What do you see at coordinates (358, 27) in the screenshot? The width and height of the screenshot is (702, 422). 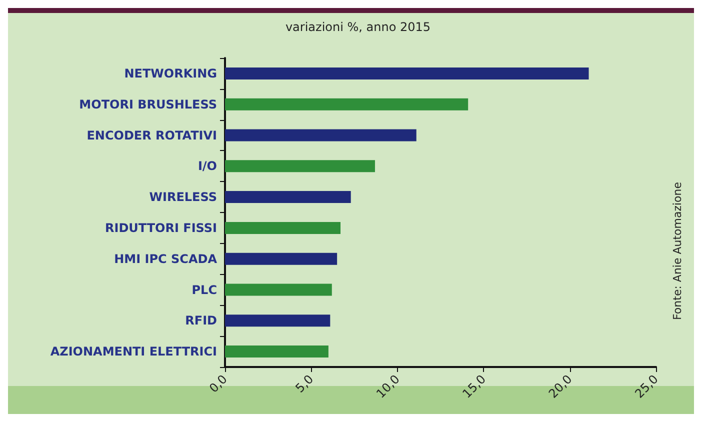 I see `chart-title: variazioni %, anno 2015` at bounding box center [358, 27].